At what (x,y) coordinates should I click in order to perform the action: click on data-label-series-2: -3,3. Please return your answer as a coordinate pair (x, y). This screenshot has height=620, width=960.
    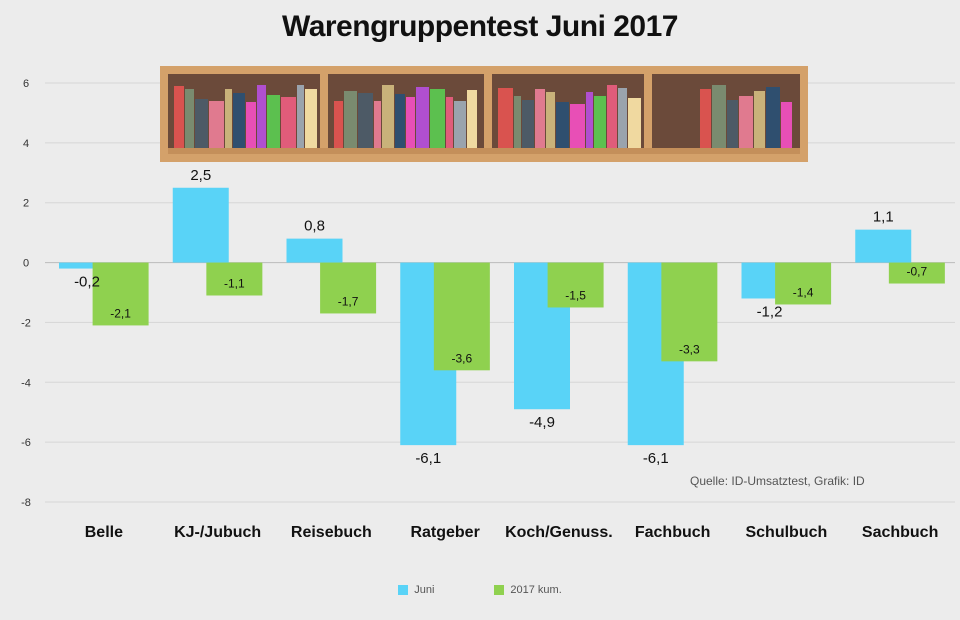
    Looking at the image, I should click on (689, 349).